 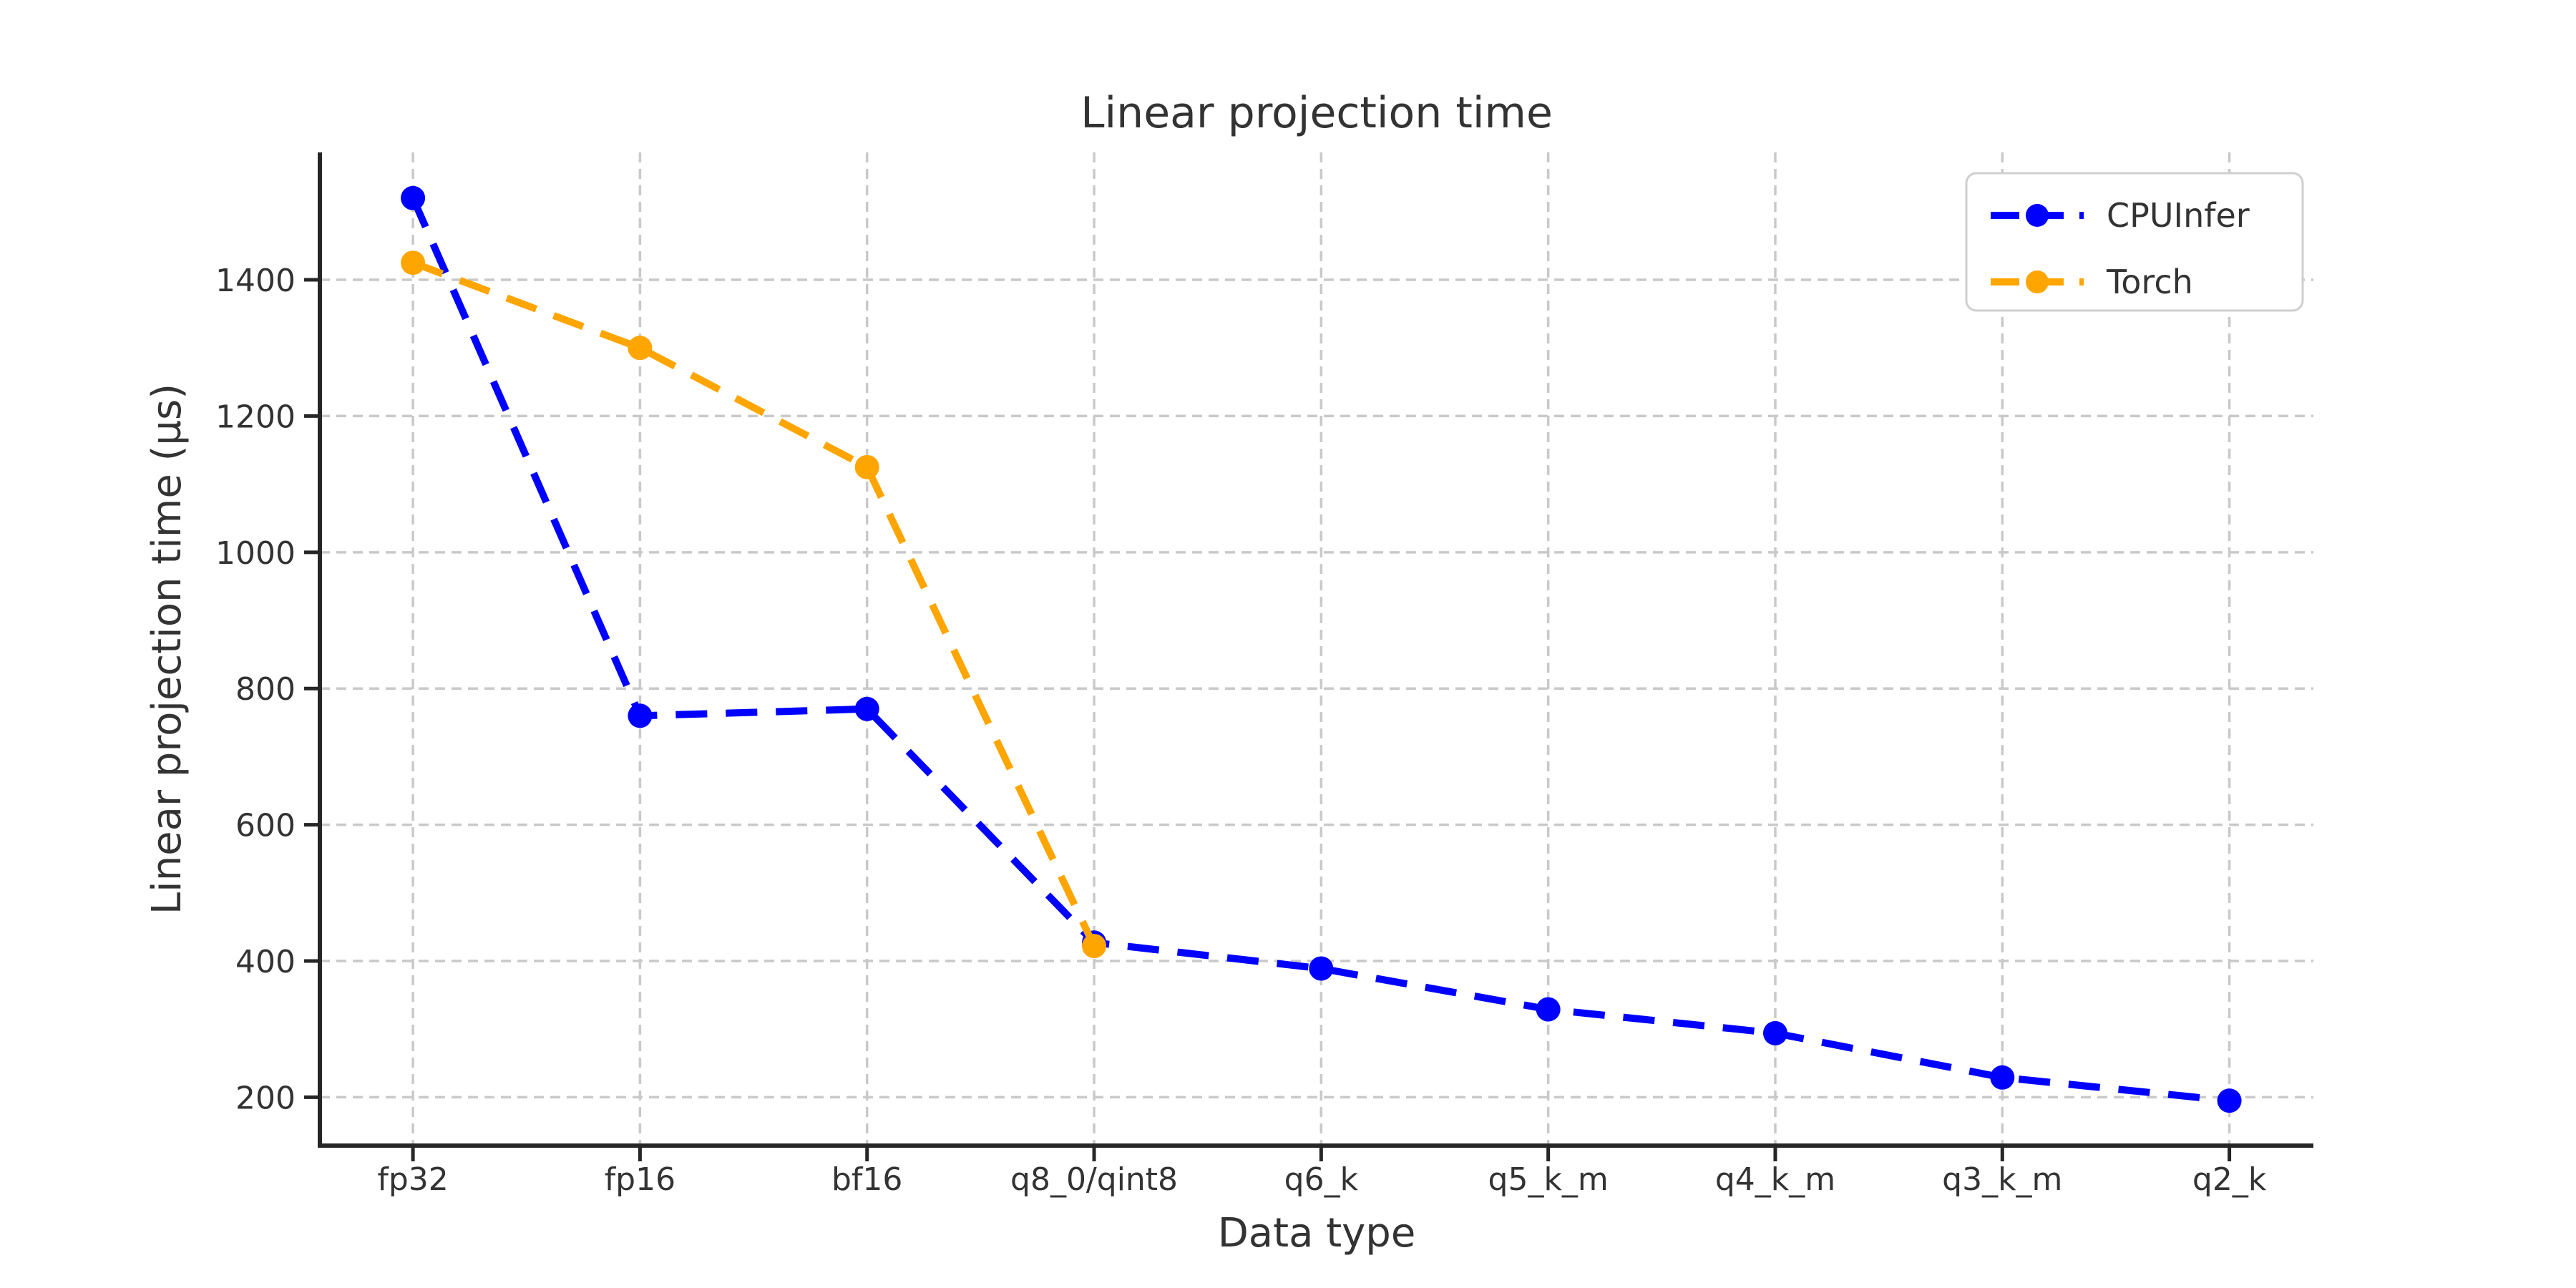 What do you see at coordinates (2229, 1179) in the screenshot?
I see `x-tick-label: q2_k` at bounding box center [2229, 1179].